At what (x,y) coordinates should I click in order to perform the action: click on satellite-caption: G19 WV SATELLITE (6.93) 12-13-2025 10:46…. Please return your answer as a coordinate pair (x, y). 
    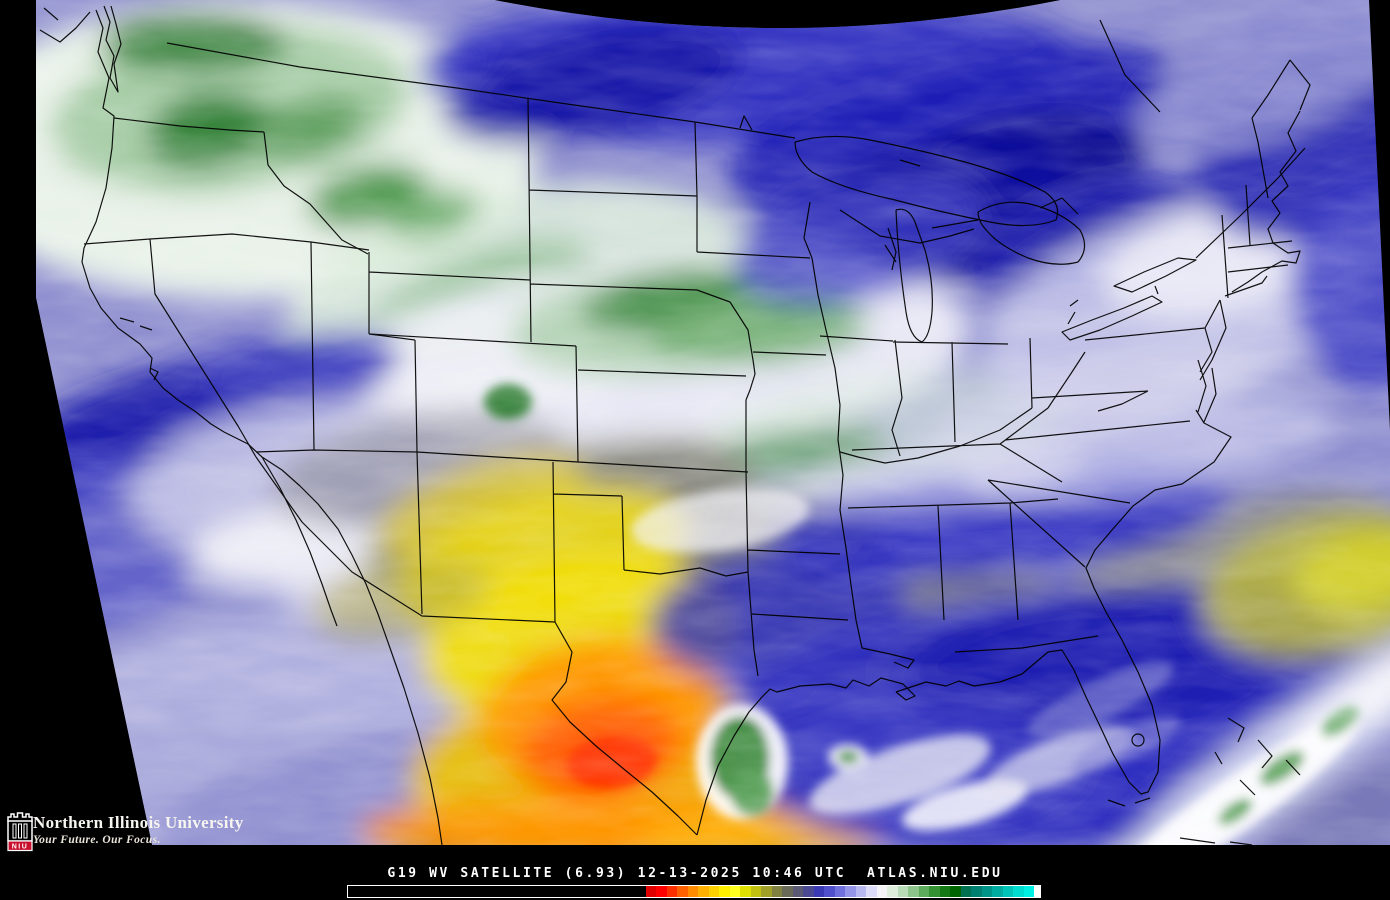
    Looking at the image, I should click on (695, 873).